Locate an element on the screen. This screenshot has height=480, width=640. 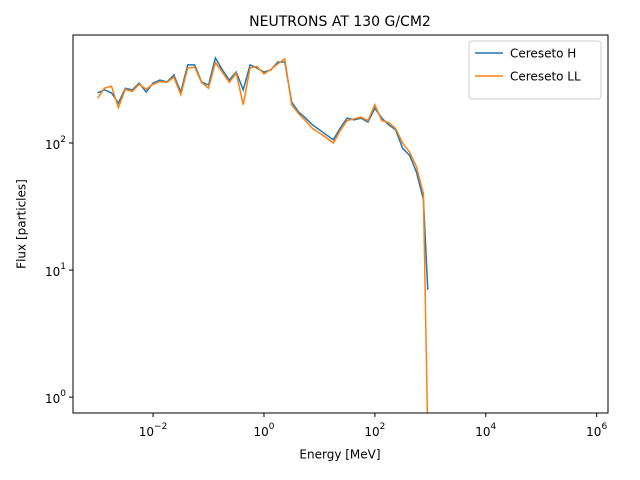
x-tick-label: 10⁴ is located at coordinates (485, 430).